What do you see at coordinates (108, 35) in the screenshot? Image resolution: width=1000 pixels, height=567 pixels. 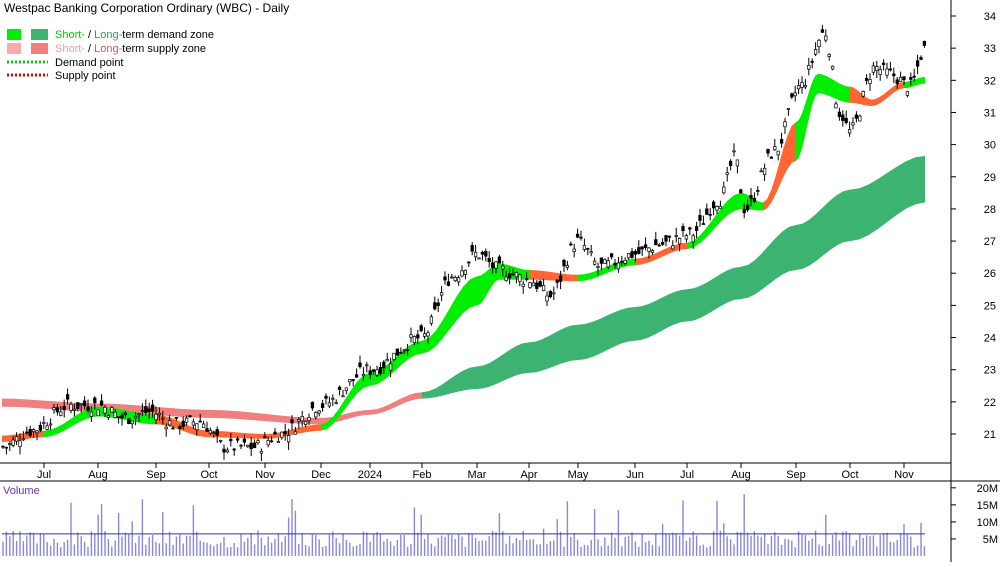 I see `legend-demand-long: Long-` at bounding box center [108, 35].